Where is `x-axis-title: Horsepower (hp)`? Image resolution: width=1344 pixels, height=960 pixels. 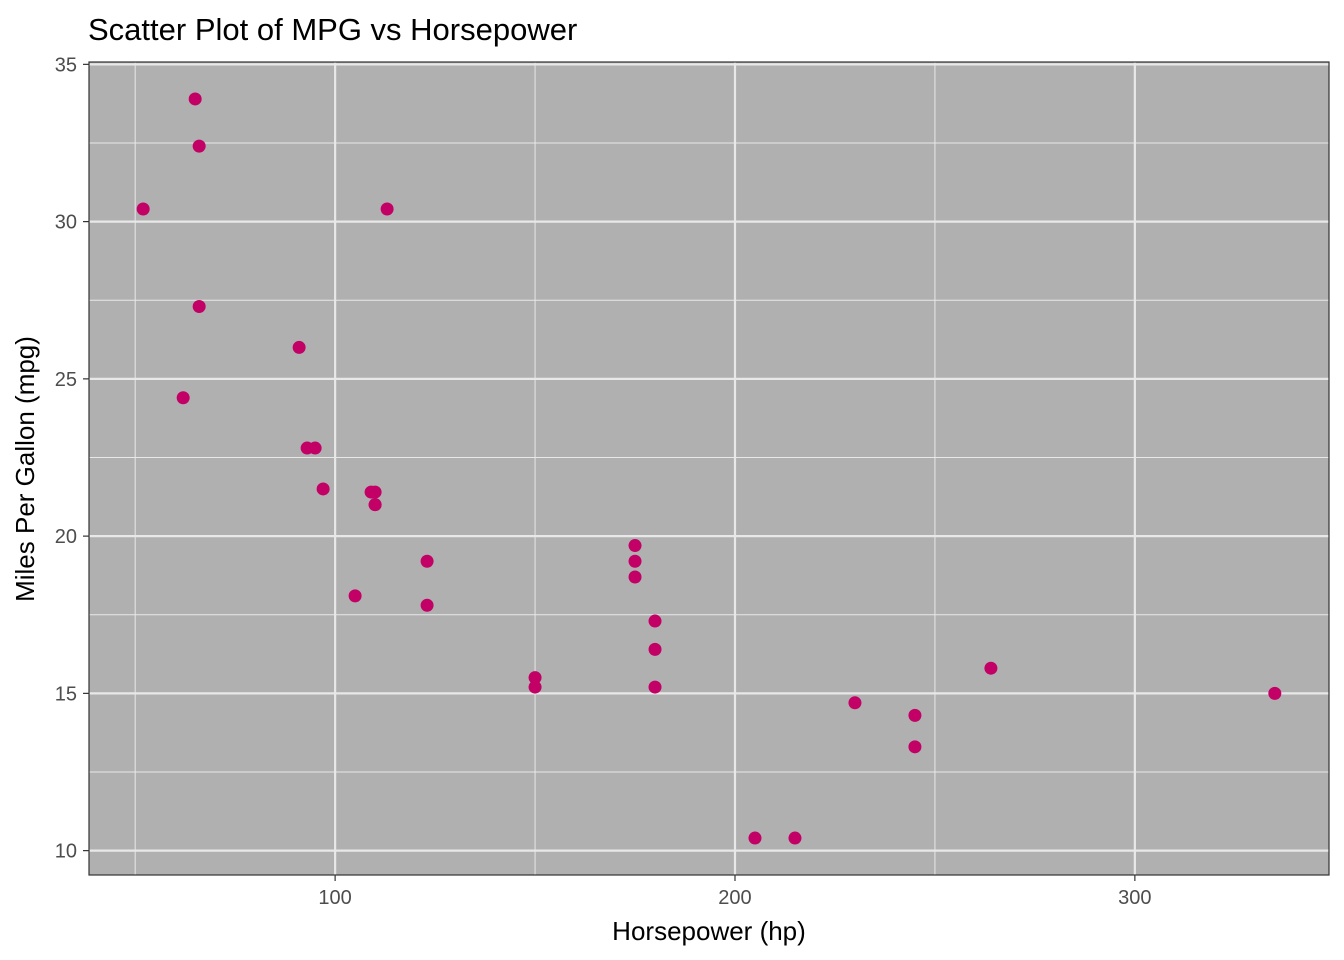 x-axis-title: Horsepower (hp) is located at coordinates (709, 931).